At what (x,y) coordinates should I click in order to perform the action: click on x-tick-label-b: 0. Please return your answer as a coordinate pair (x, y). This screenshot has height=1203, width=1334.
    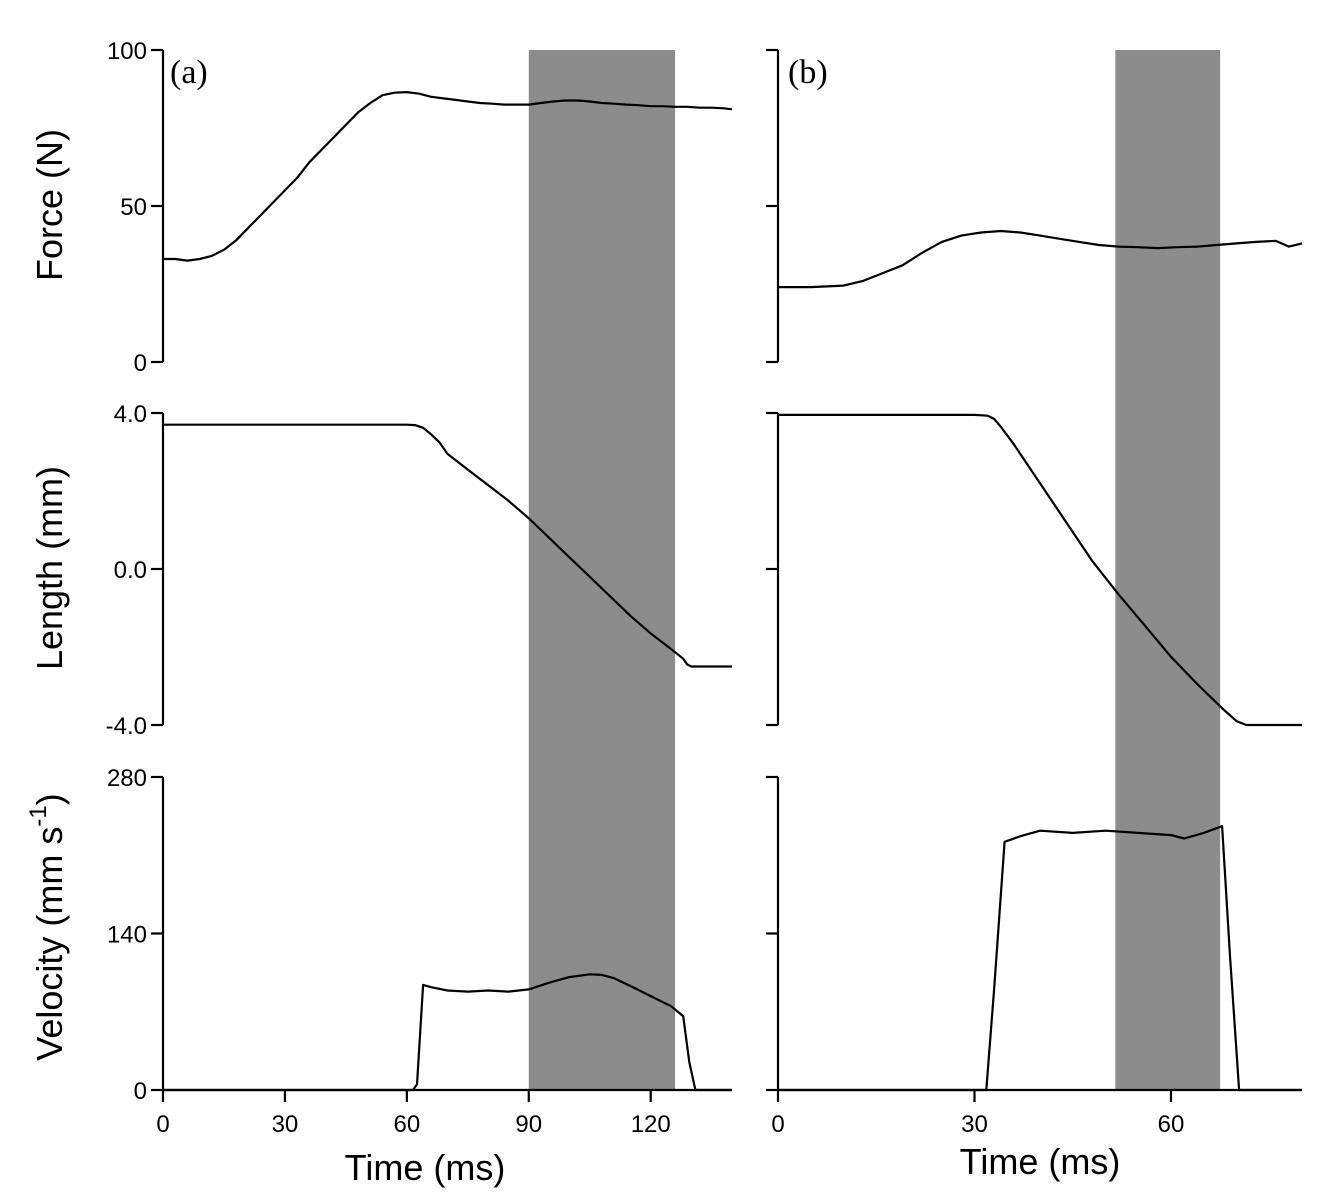
    Looking at the image, I should click on (777, 1124).